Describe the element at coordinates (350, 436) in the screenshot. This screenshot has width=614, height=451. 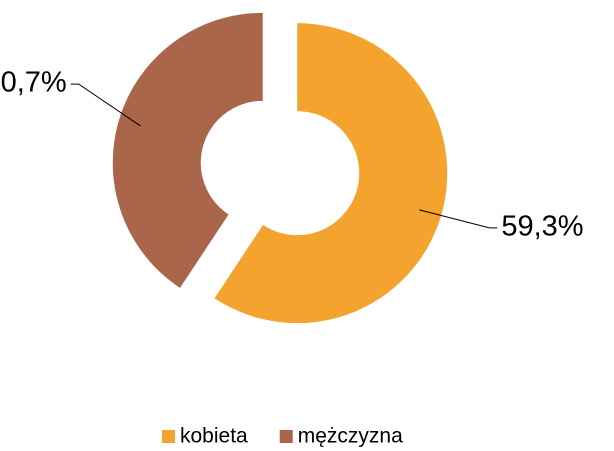
I see `legend-label: mężczyzna` at that location.